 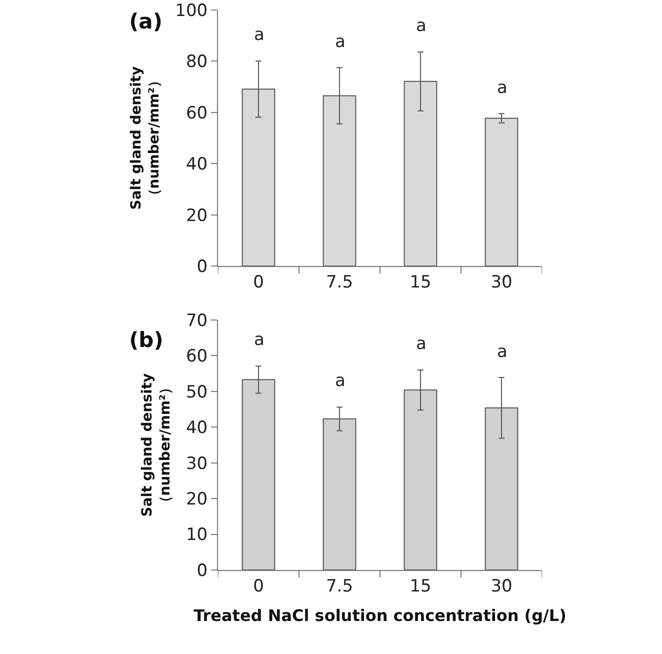 What do you see at coordinates (380, 616) in the screenshot?
I see `x-axis-title: Treated NaCl solution concentration (g/L)` at bounding box center [380, 616].